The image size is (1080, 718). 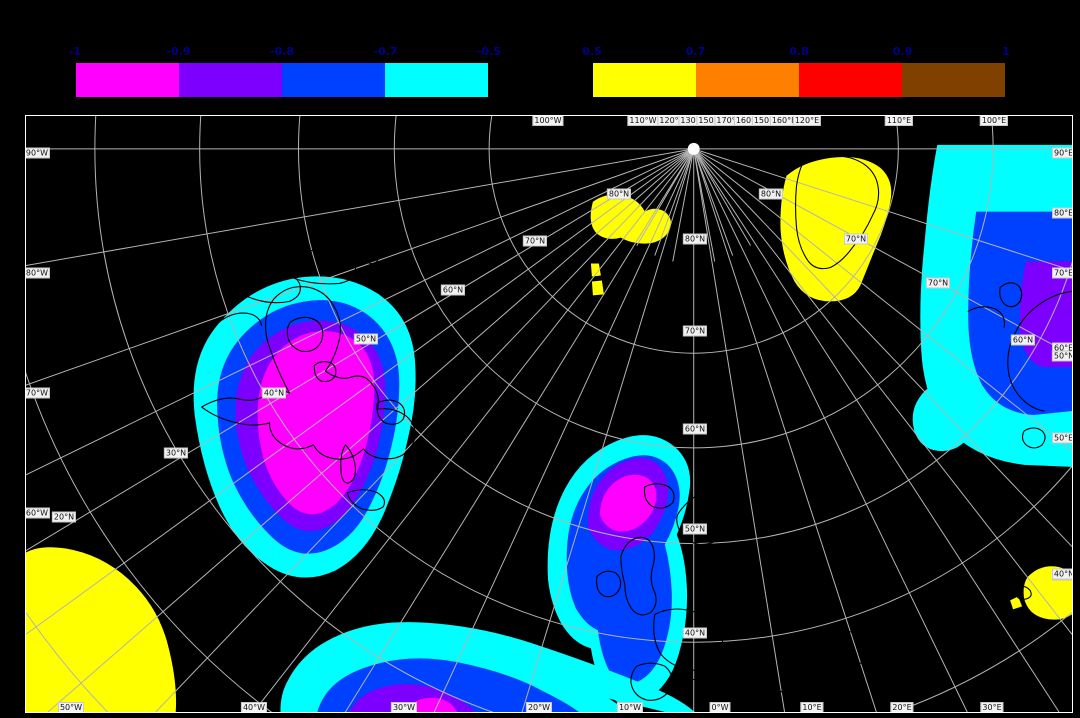 What do you see at coordinates (695, 51) in the screenshot?
I see `positive-anomaly-colorbar-tick: 0.7` at bounding box center [695, 51].